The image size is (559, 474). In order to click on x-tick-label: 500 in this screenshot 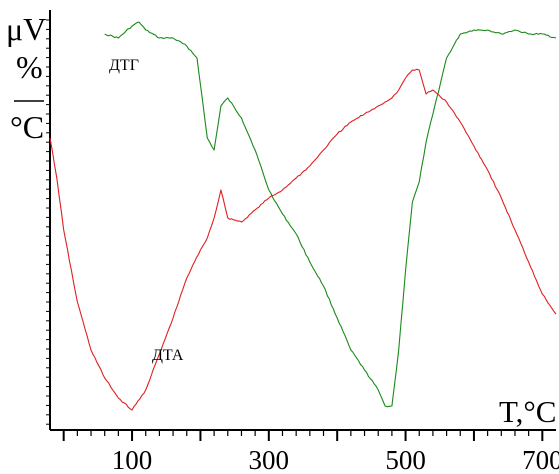, I will do `click(405, 459)`.